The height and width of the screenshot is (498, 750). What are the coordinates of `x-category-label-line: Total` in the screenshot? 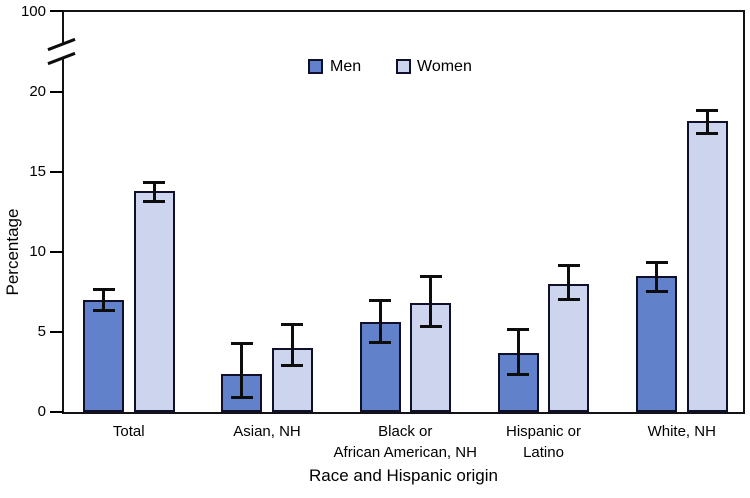 It's located at (128, 431).